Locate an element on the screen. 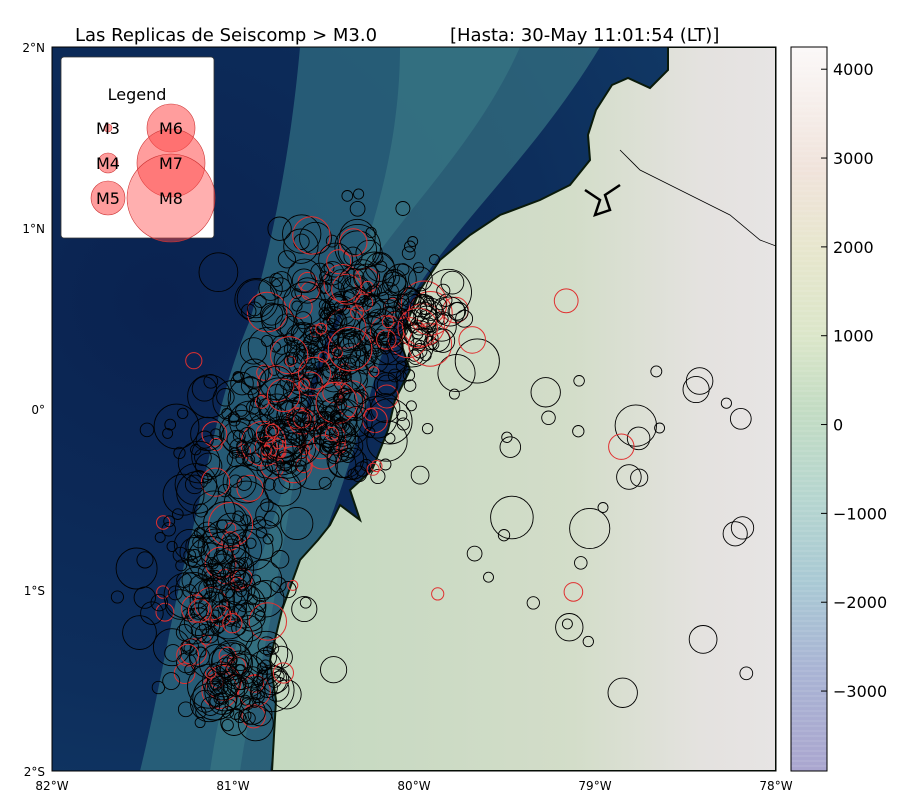  legend-label-m7: M7 is located at coordinates (171, 163).